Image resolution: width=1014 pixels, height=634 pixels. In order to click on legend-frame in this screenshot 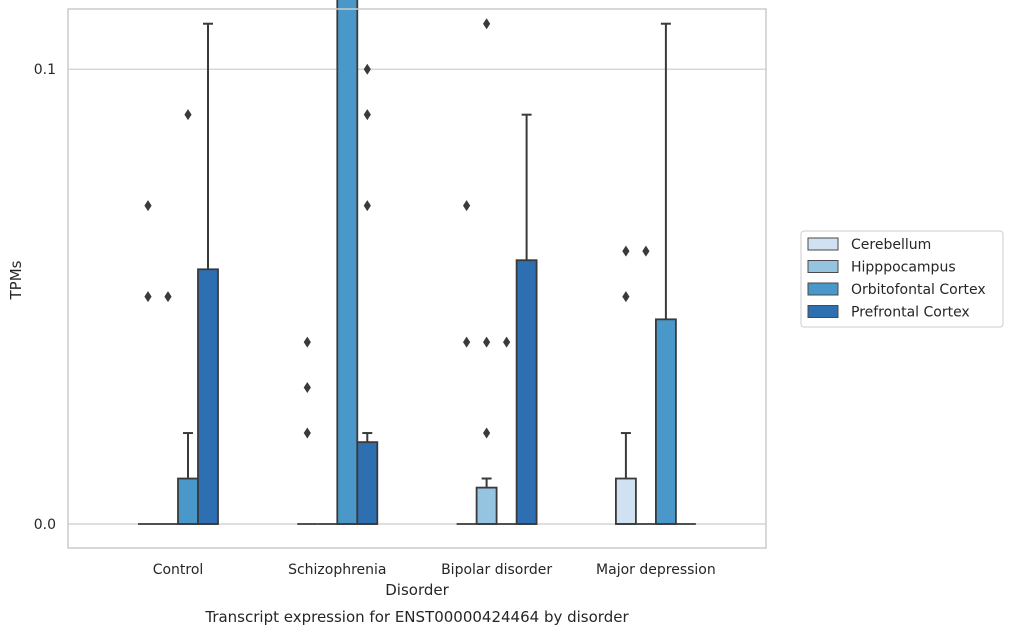, I will do `click(902, 279)`.